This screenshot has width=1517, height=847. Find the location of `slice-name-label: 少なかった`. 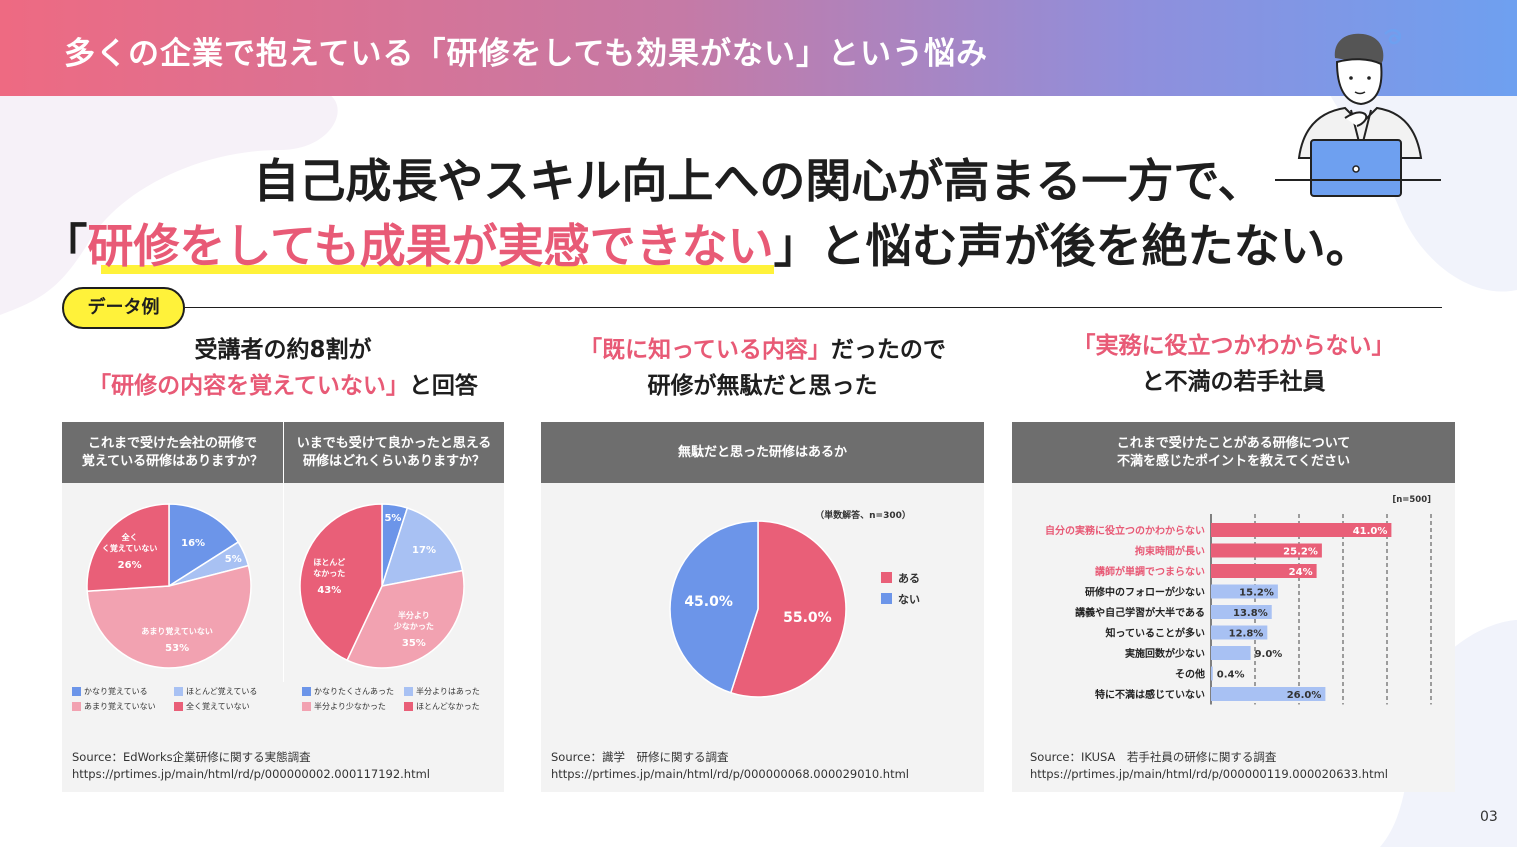

slice-name-label: 少なかった is located at coordinates (413, 626).